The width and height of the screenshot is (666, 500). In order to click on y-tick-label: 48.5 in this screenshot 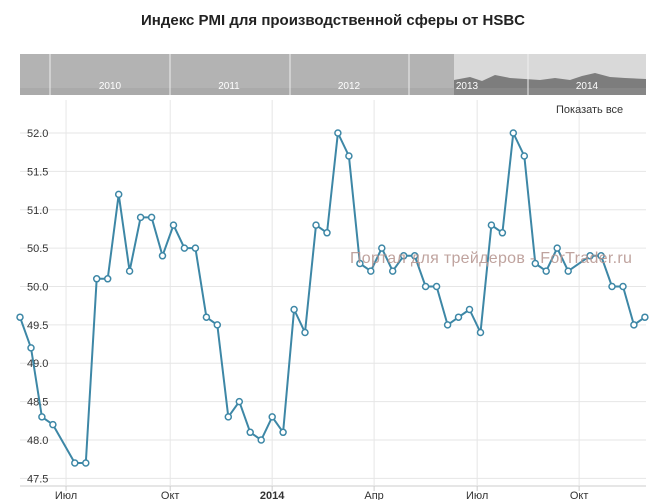, I will do `click(37, 403)`.